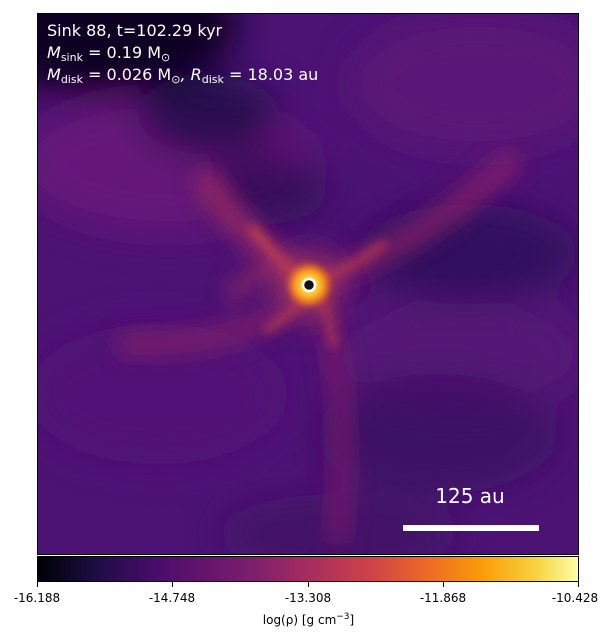 Image resolution: width=615 pixels, height=644 pixels. I want to click on colorbar, so click(308, 569).